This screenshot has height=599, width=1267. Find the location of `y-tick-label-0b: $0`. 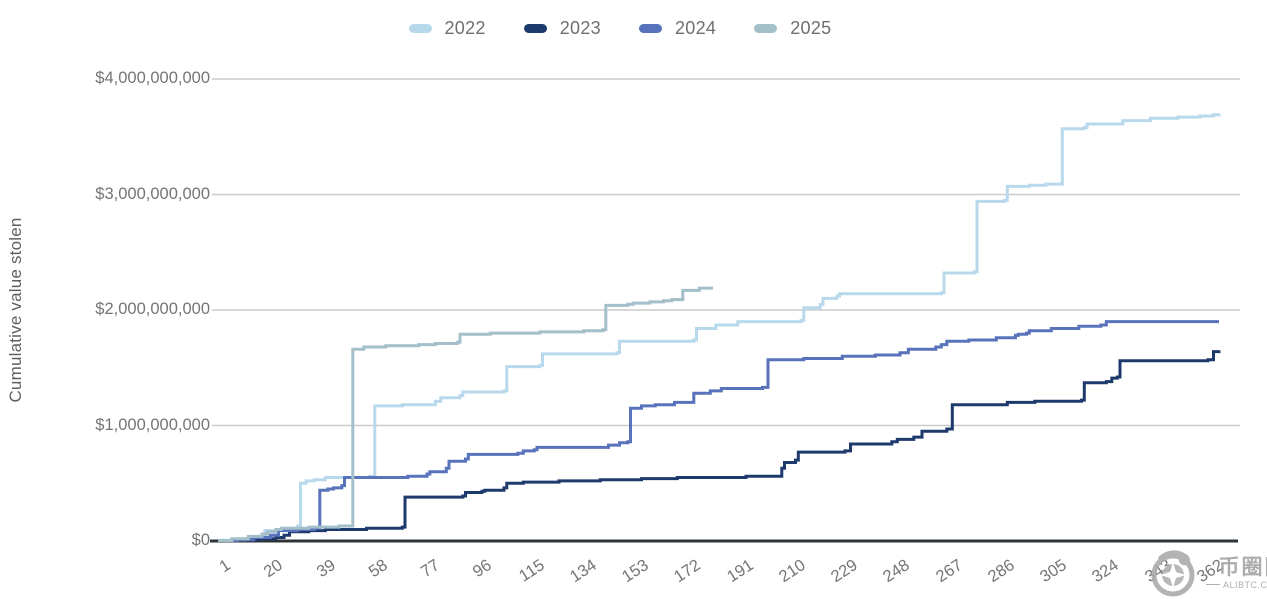

y-tick-label-0b: $0 is located at coordinates (200, 540).